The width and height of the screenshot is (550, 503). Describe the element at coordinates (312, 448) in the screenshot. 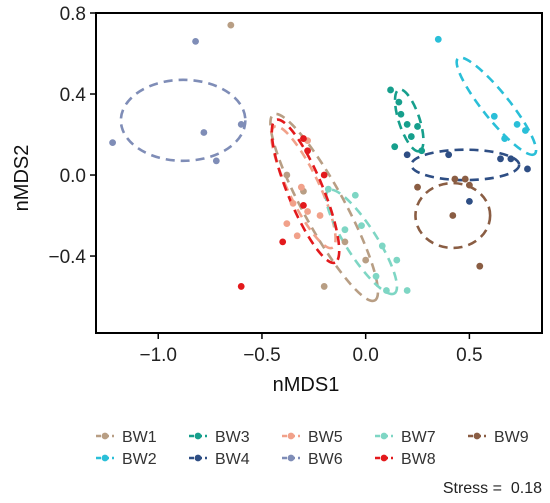

I see `legend: BW1 BW2 BW3 BW4 BW5 BW6 BW7 BW8 BW9` at that location.